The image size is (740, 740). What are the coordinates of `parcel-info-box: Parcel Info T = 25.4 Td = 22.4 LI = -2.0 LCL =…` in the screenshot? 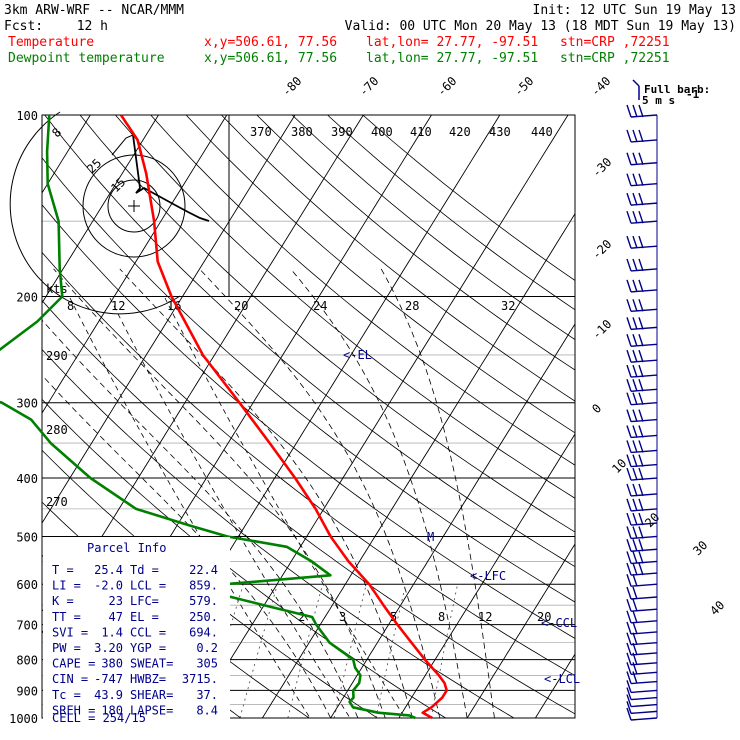 It's located at (136, 631).